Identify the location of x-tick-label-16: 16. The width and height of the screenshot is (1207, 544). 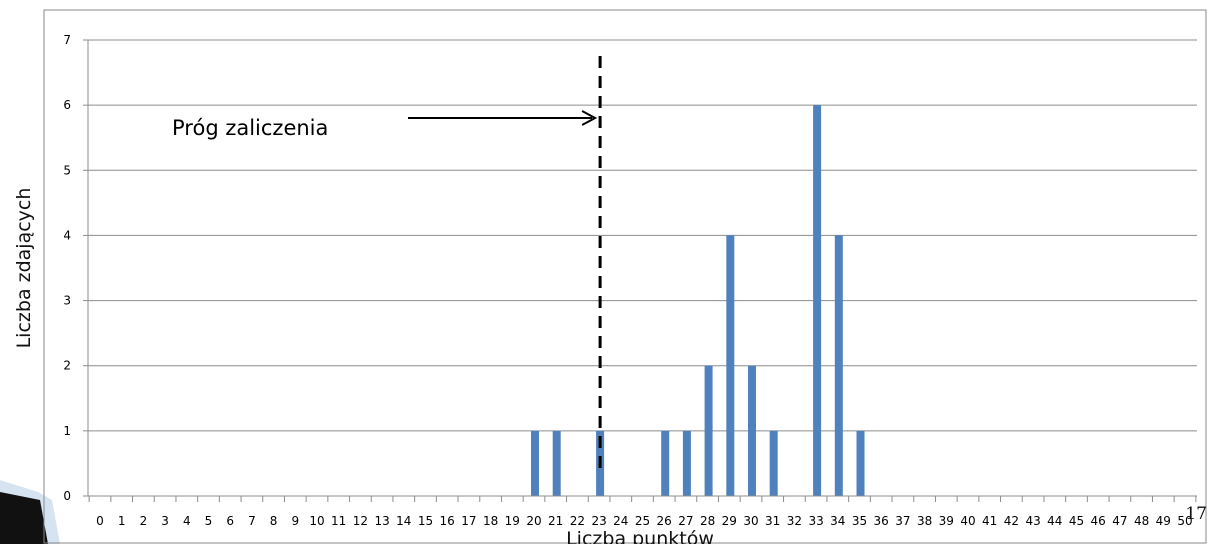
(447, 521).